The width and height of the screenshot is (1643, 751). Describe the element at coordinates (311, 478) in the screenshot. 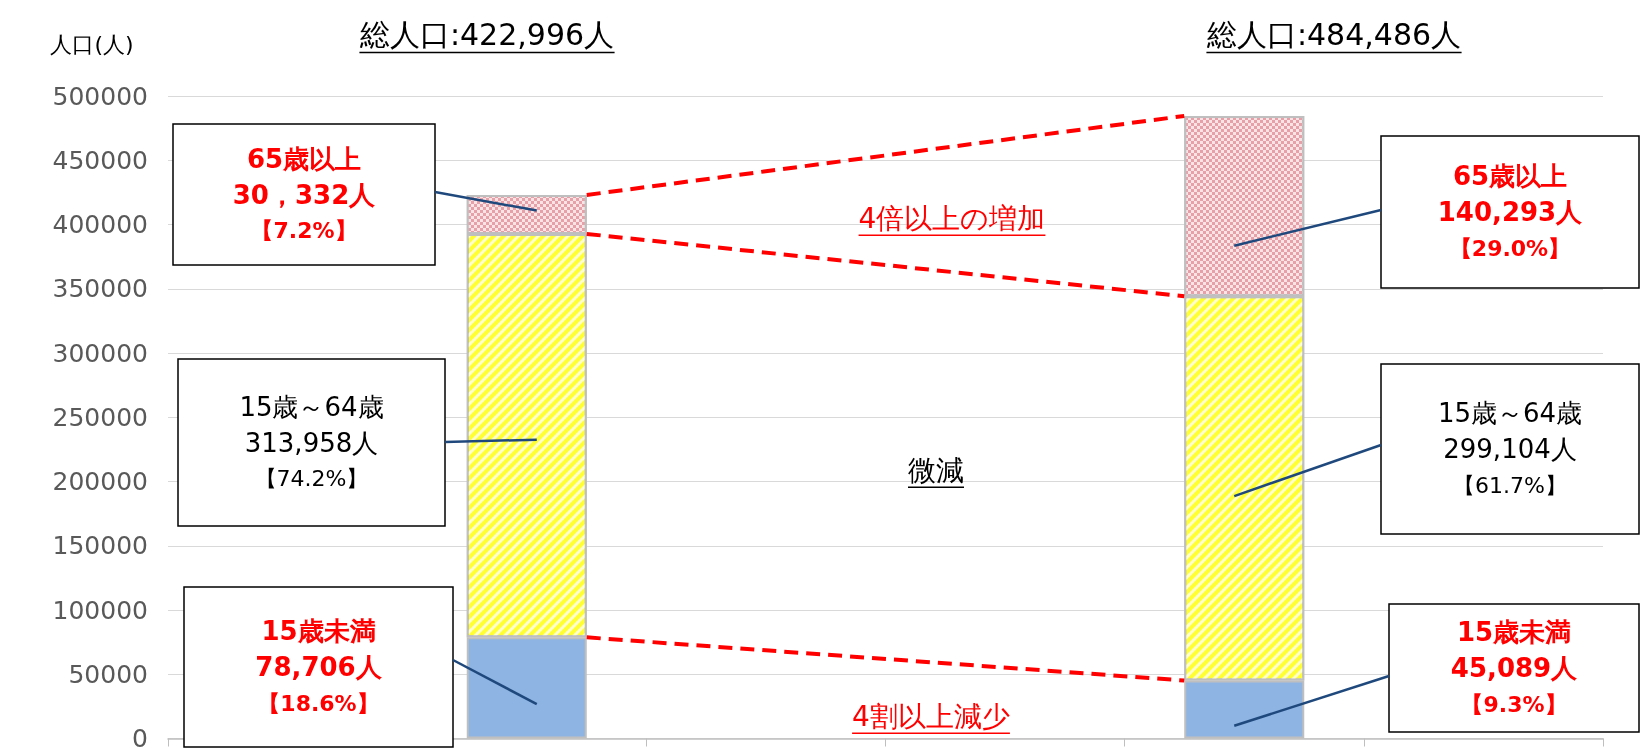

I see `annotation: 【74.2%】` at that location.